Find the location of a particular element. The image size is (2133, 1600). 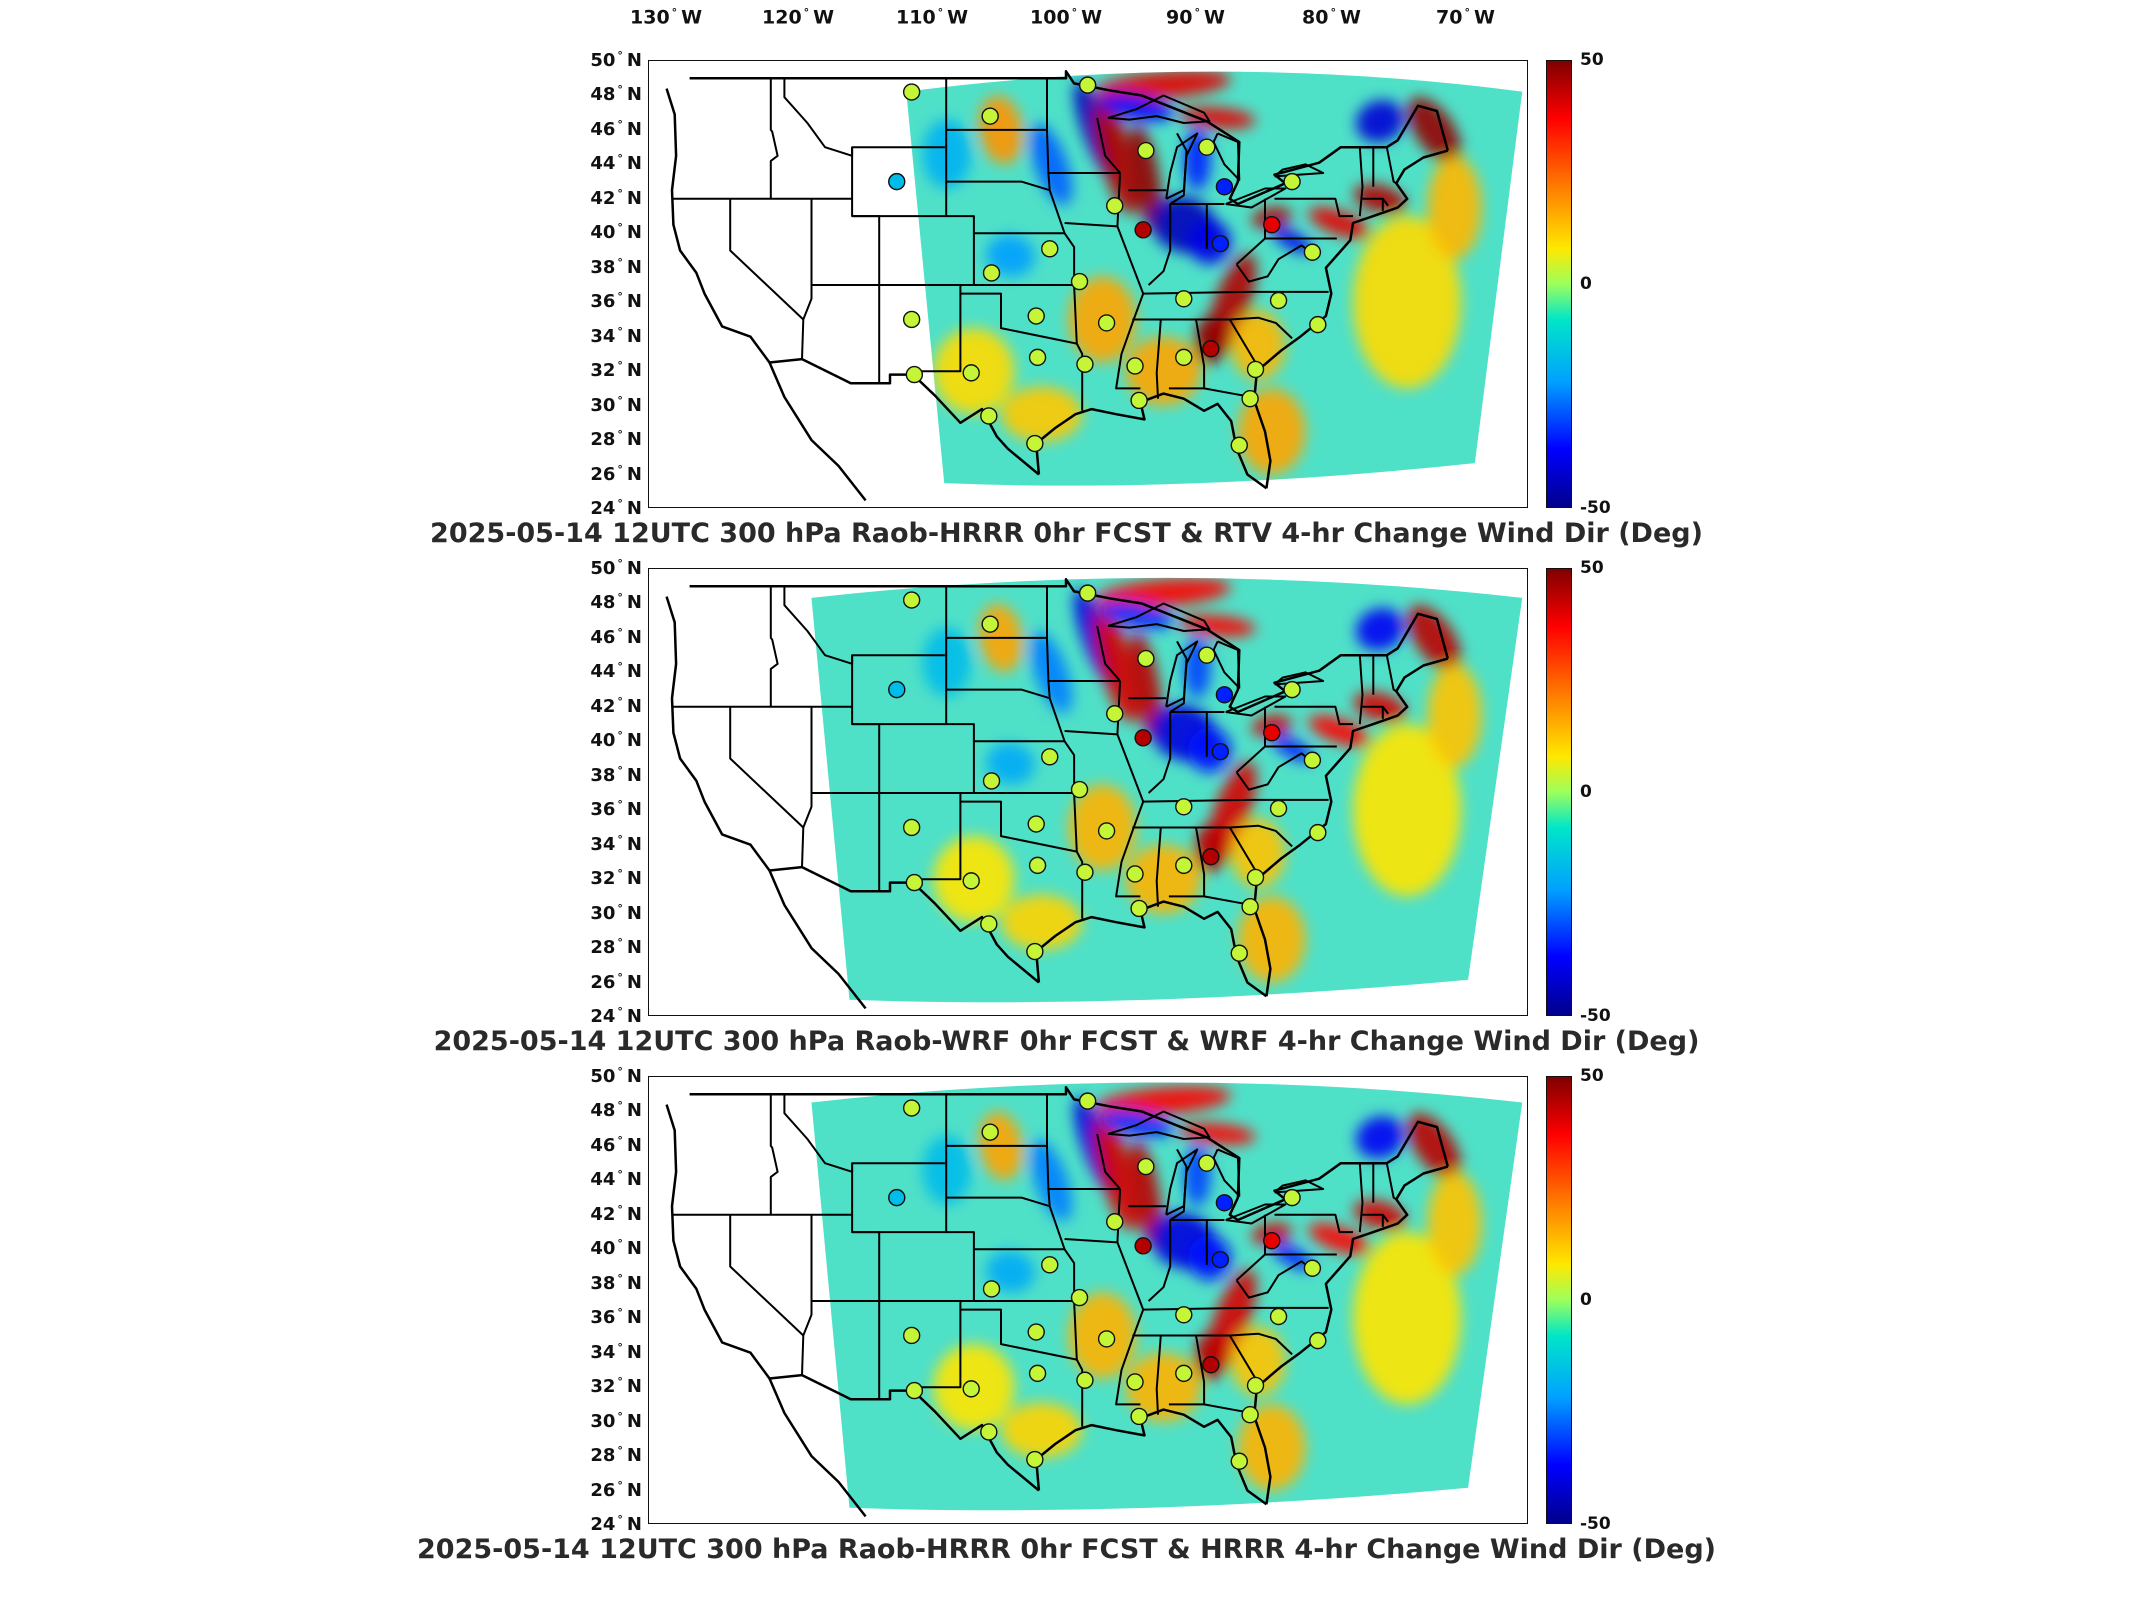

latitude-label: 44 ° N is located at coordinates (597, 1179).